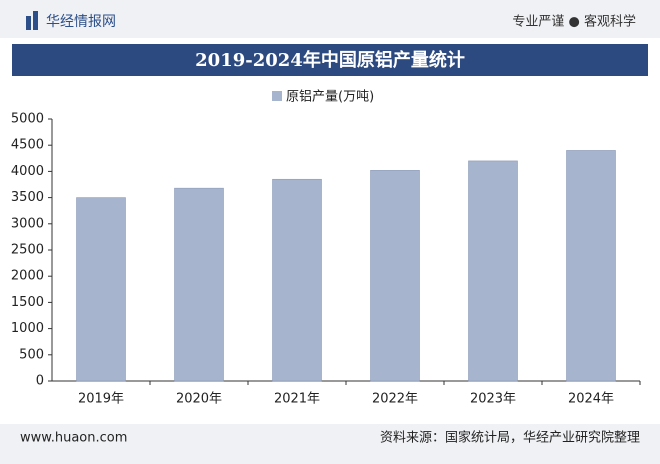 This screenshot has height=464, width=660. What do you see at coordinates (31, 354) in the screenshot?
I see `y-tick-label: 500` at bounding box center [31, 354].